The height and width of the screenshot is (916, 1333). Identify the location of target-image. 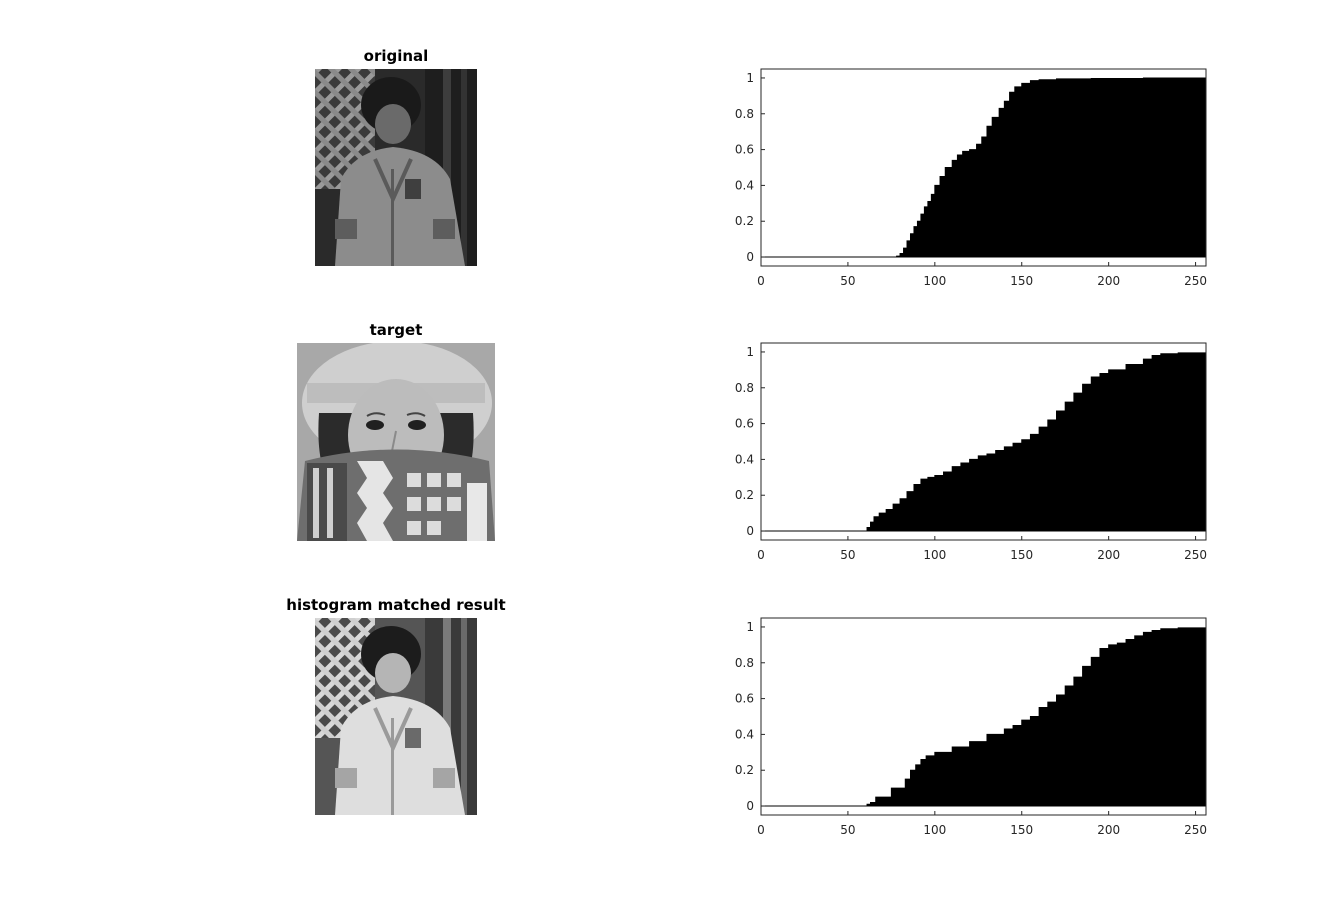
(396, 442).